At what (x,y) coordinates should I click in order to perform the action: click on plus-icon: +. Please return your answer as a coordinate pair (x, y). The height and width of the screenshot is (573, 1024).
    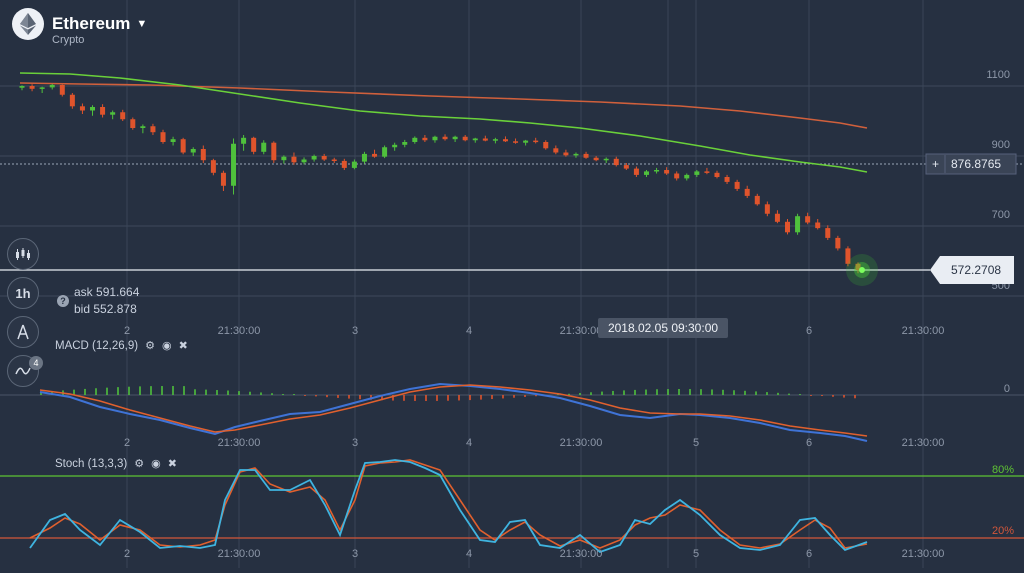
    Looking at the image, I should click on (935, 164).